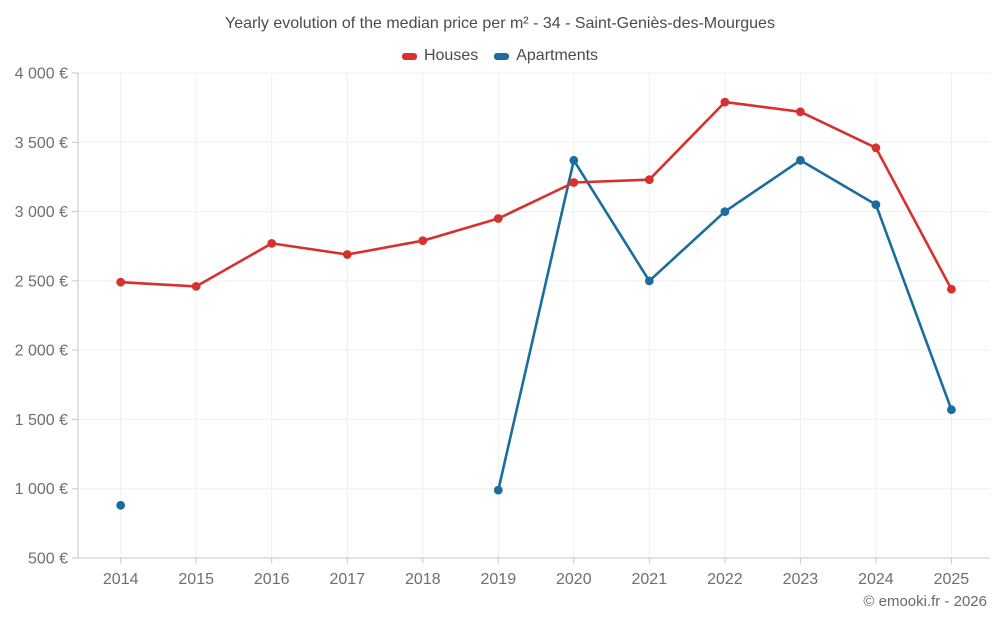  What do you see at coordinates (409, 56) in the screenshot?
I see `houses-legend-swatch-icon` at bounding box center [409, 56].